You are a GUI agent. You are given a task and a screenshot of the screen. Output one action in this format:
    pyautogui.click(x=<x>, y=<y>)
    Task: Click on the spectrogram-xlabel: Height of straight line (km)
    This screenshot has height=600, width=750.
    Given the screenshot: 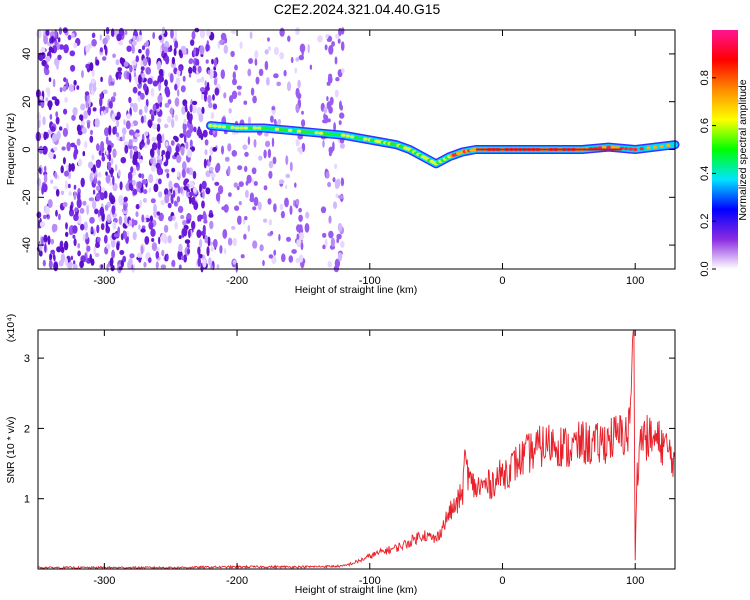 What is the action you would take?
    pyautogui.click(x=356, y=290)
    